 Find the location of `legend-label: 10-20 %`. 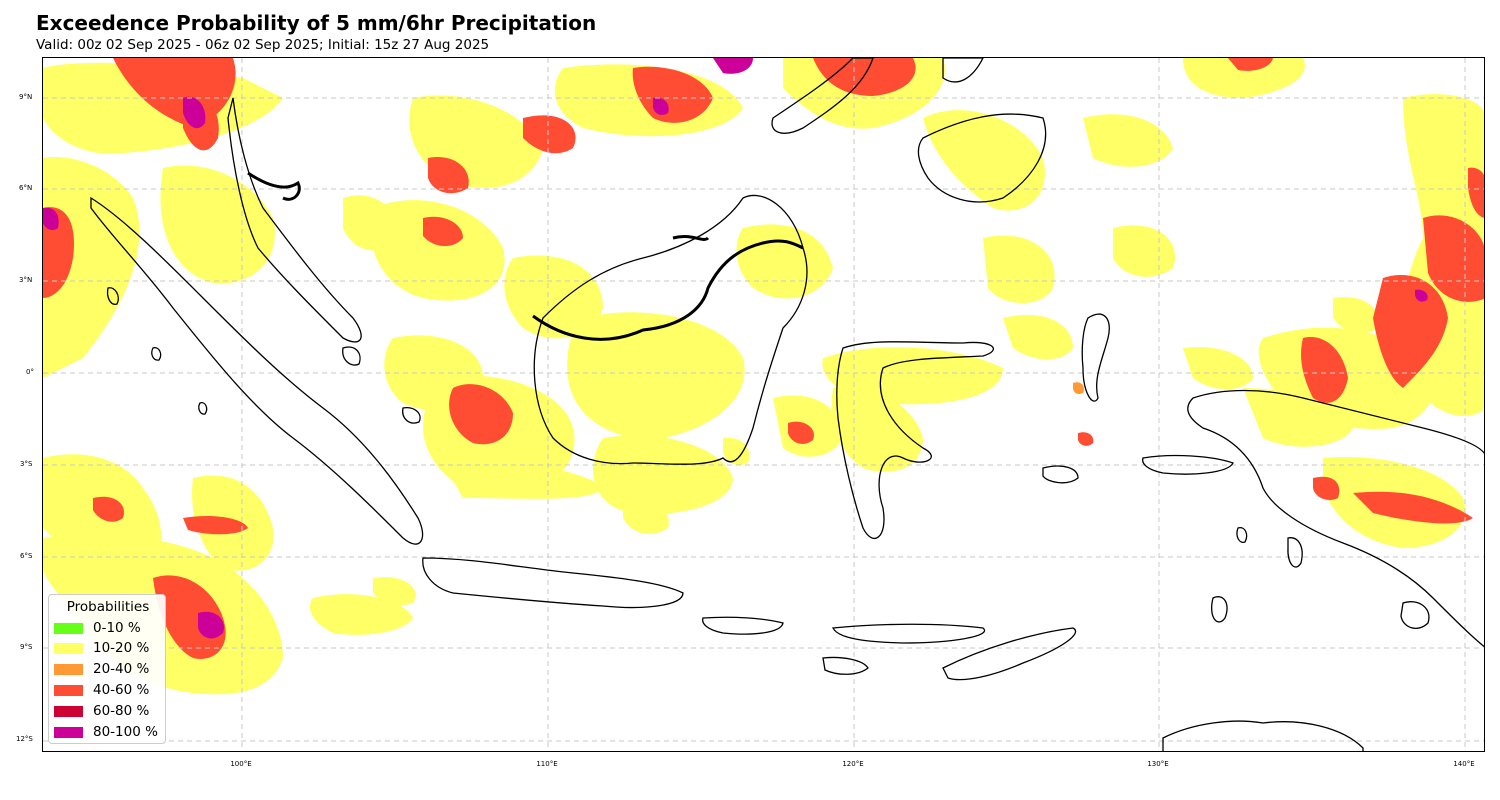

legend-label: 10-20 % is located at coordinates (121, 648).